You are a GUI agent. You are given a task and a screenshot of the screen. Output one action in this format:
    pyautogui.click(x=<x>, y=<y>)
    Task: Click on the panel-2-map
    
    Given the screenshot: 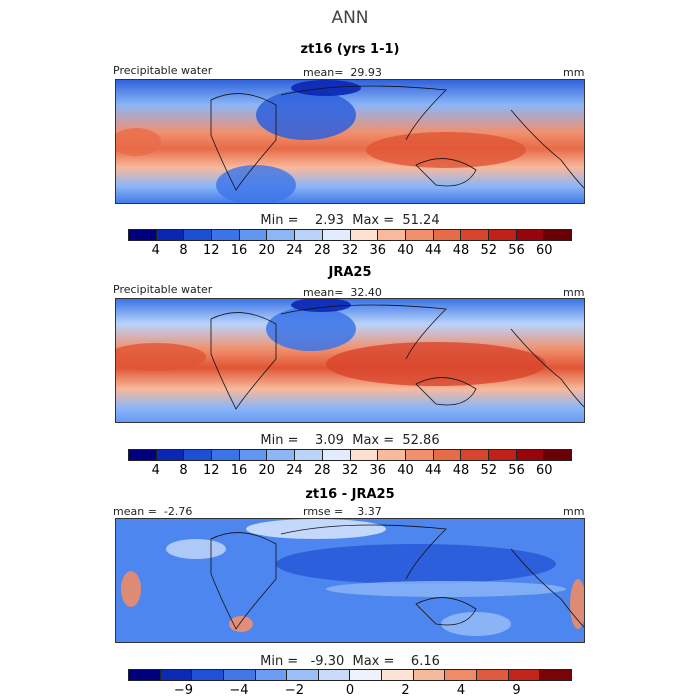 What is the action you would take?
    pyautogui.click(x=350, y=360)
    